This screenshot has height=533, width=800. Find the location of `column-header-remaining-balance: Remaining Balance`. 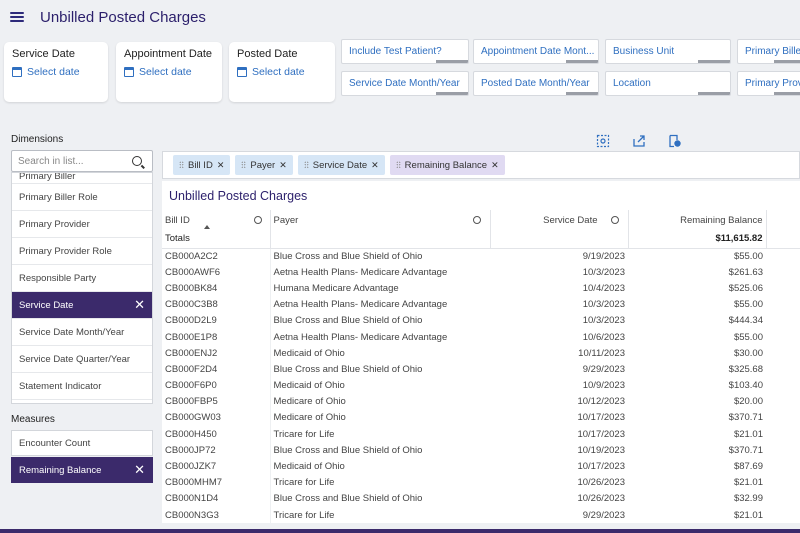

column-header-remaining-balance: Remaining Balance is located at coordinates (697, 220).